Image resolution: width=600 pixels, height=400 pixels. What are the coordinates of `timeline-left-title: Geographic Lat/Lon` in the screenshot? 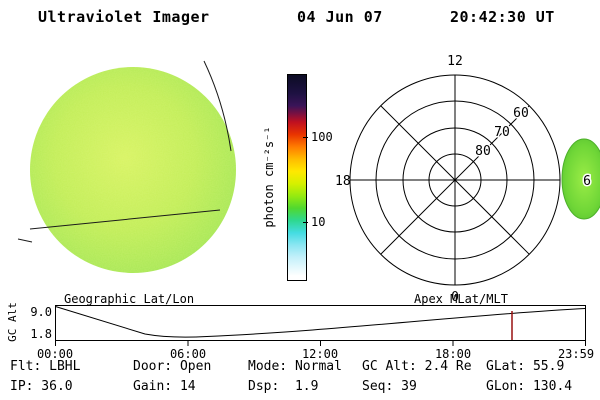 It's located at (129, 299).